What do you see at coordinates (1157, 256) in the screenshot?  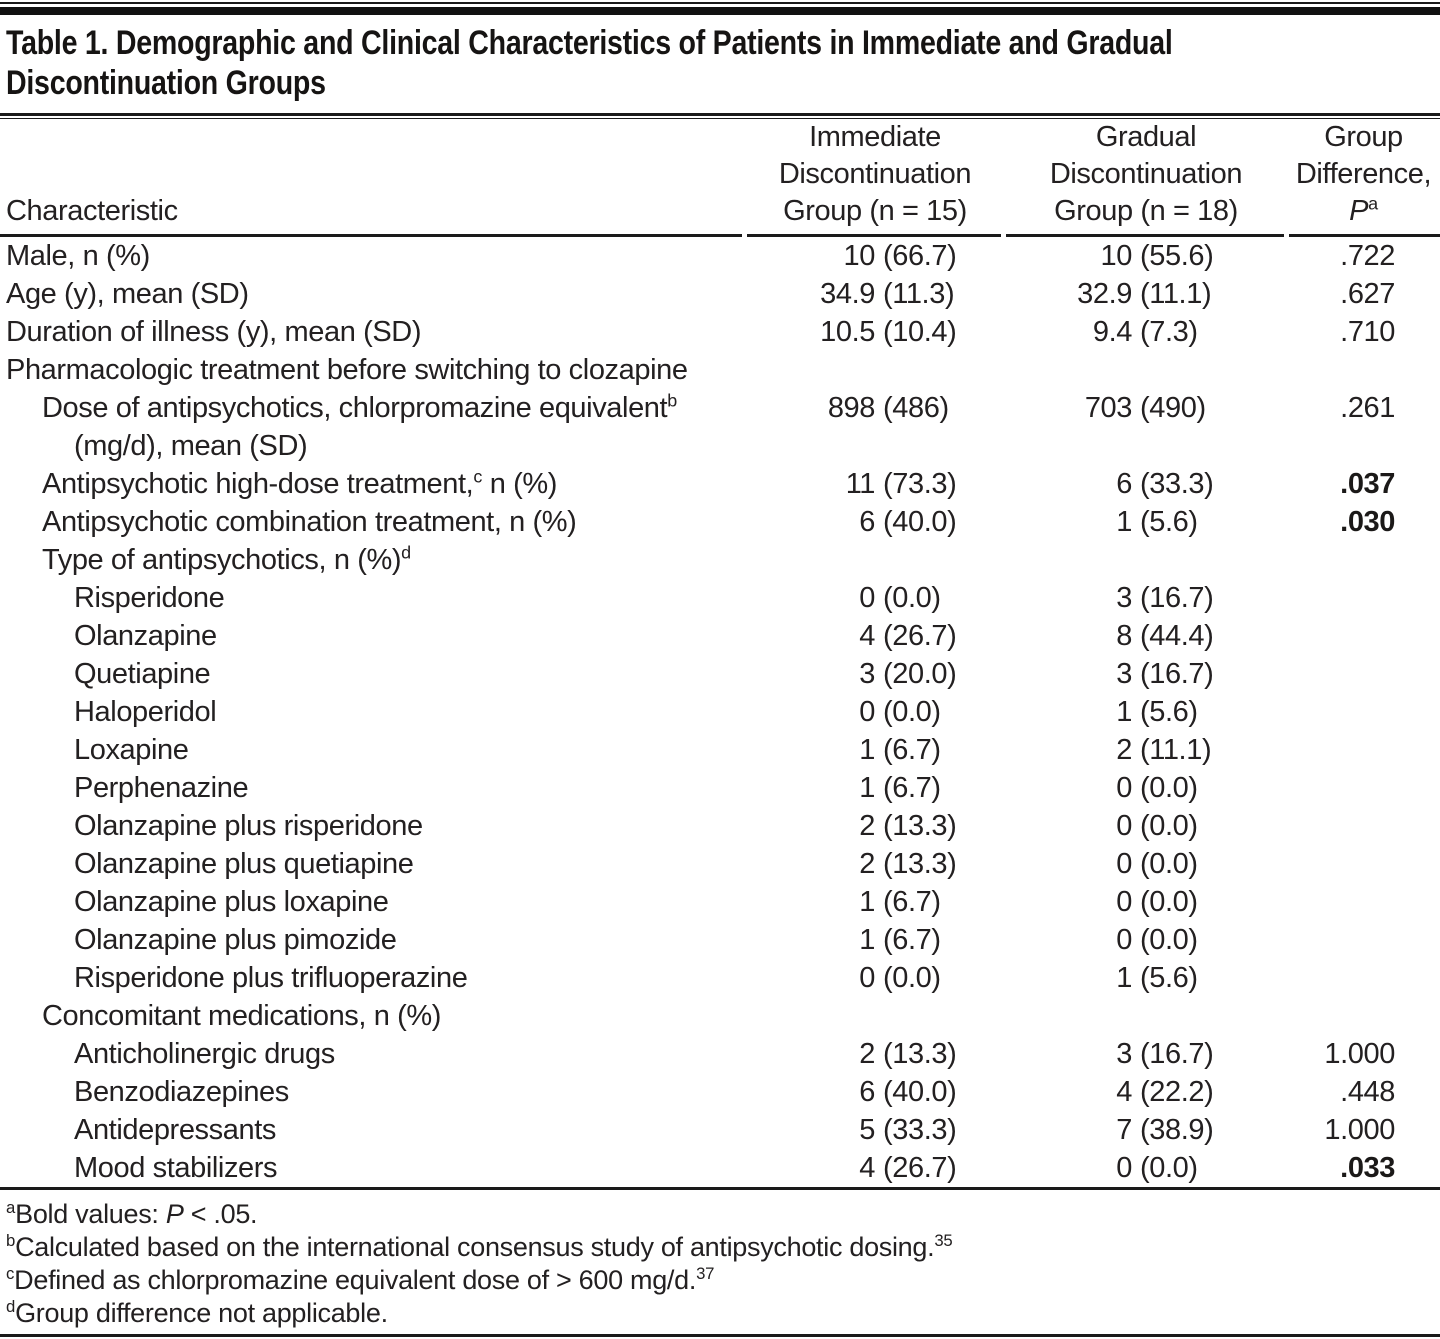 I see `gradual-group-value: 10 (55.6)` at bounding box center [1157, 256].